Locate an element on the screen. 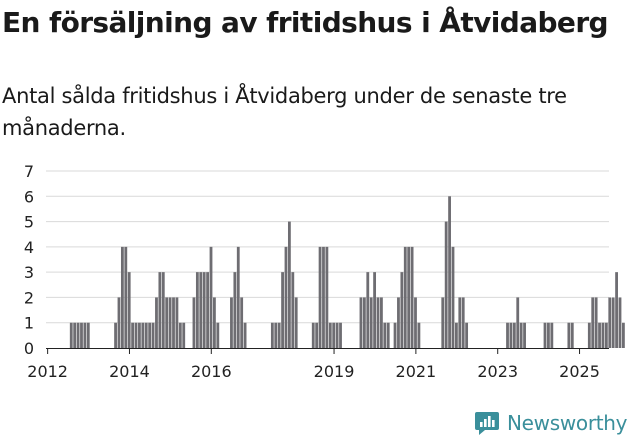 Image resolution: width=631 pixels, height=439 pixels. x-tick-label: 2025 is located at coordinates (579, 371).